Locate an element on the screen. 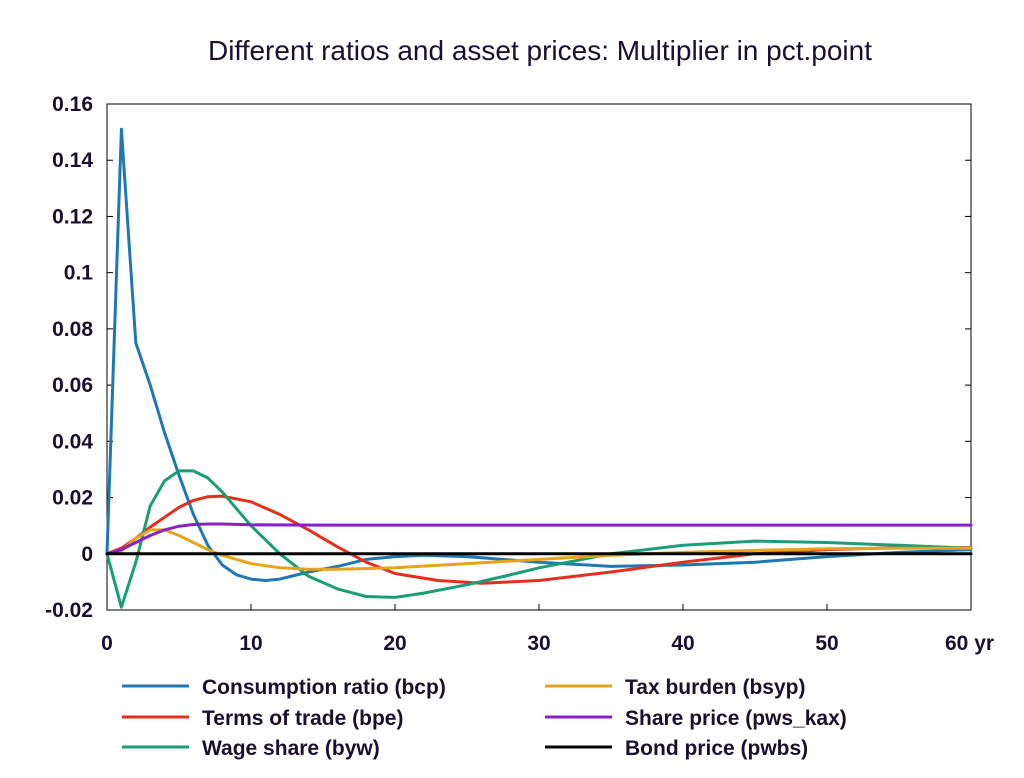 The height and width of the screenshot is (778, 1024). y-tick-label: 0.02 is located at coordinates (72, 498).